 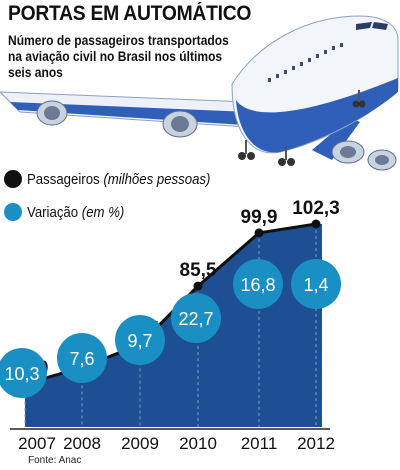 I want to click on variation-value-label-2011: 16,8, so click(x=257, y=285).